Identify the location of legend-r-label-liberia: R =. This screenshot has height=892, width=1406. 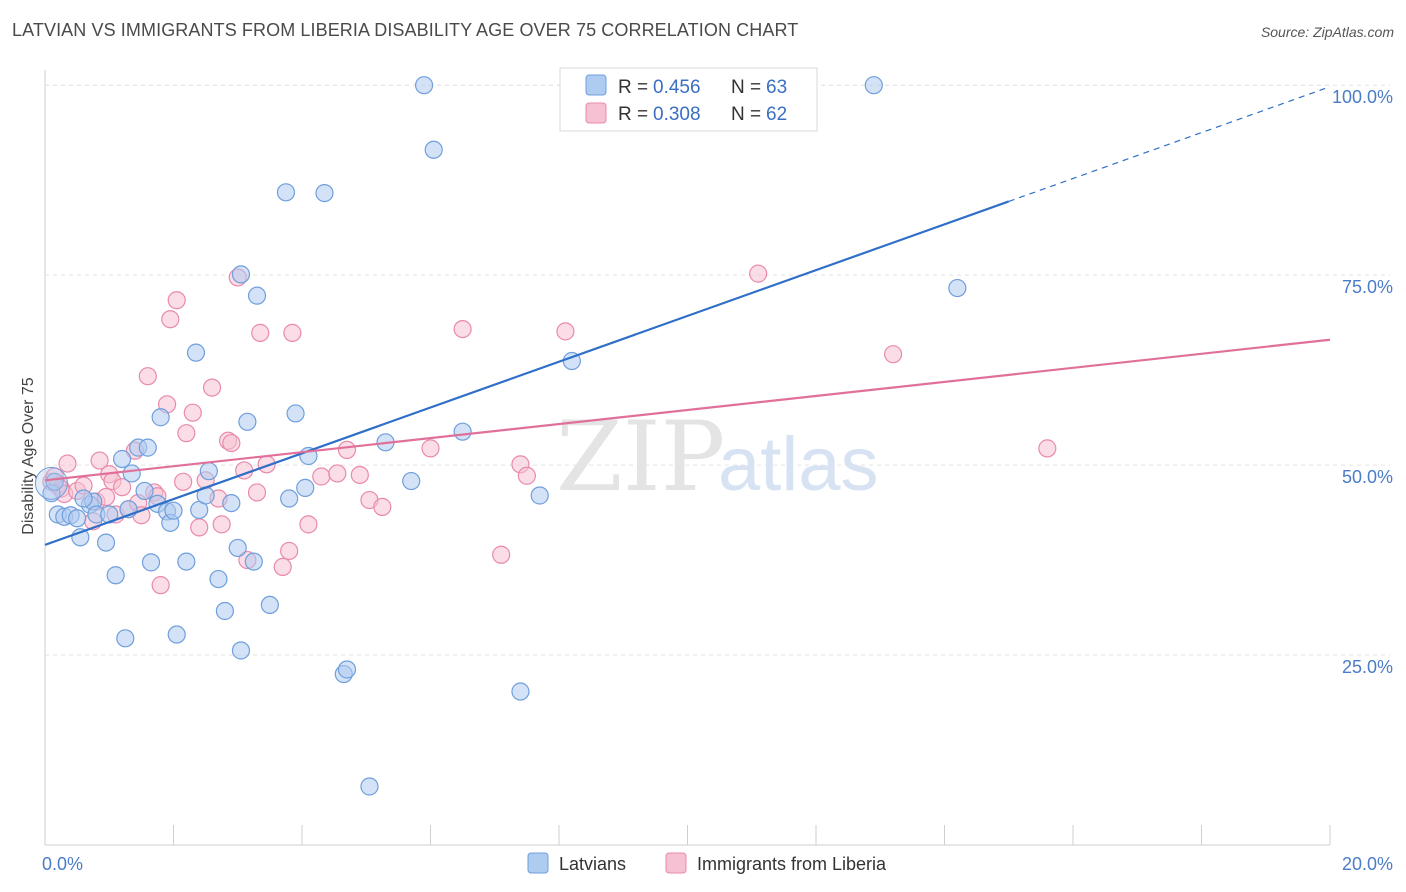
(633, 114).